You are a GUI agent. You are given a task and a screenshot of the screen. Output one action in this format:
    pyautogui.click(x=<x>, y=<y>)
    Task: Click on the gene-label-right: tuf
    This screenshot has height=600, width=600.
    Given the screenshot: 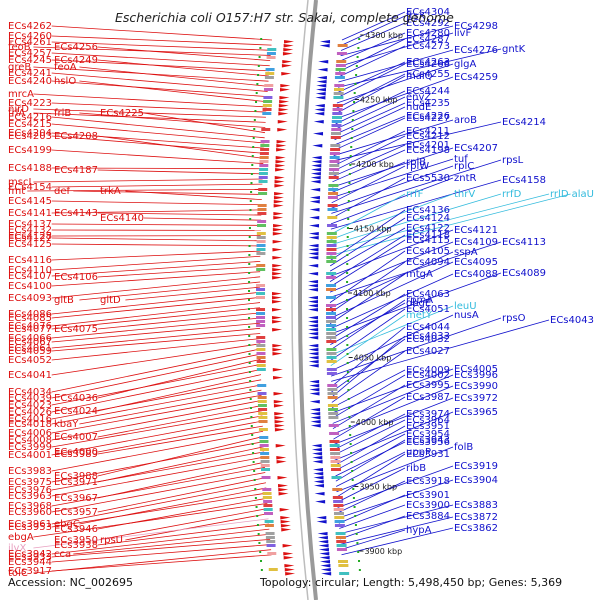 What is the action you would take?
    pyautogui.click(x=461, y=159)
    